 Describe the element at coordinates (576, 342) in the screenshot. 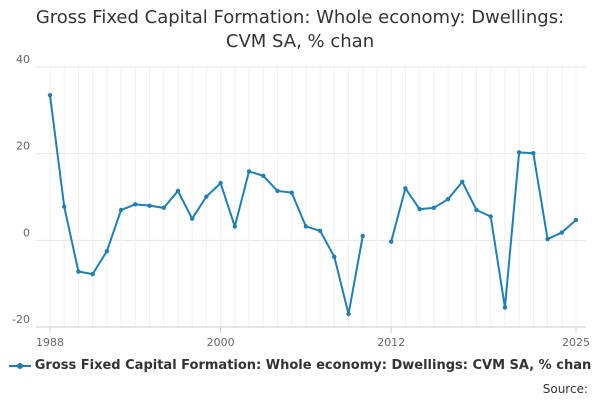

I see `x-tick-label: 2025` at that location.